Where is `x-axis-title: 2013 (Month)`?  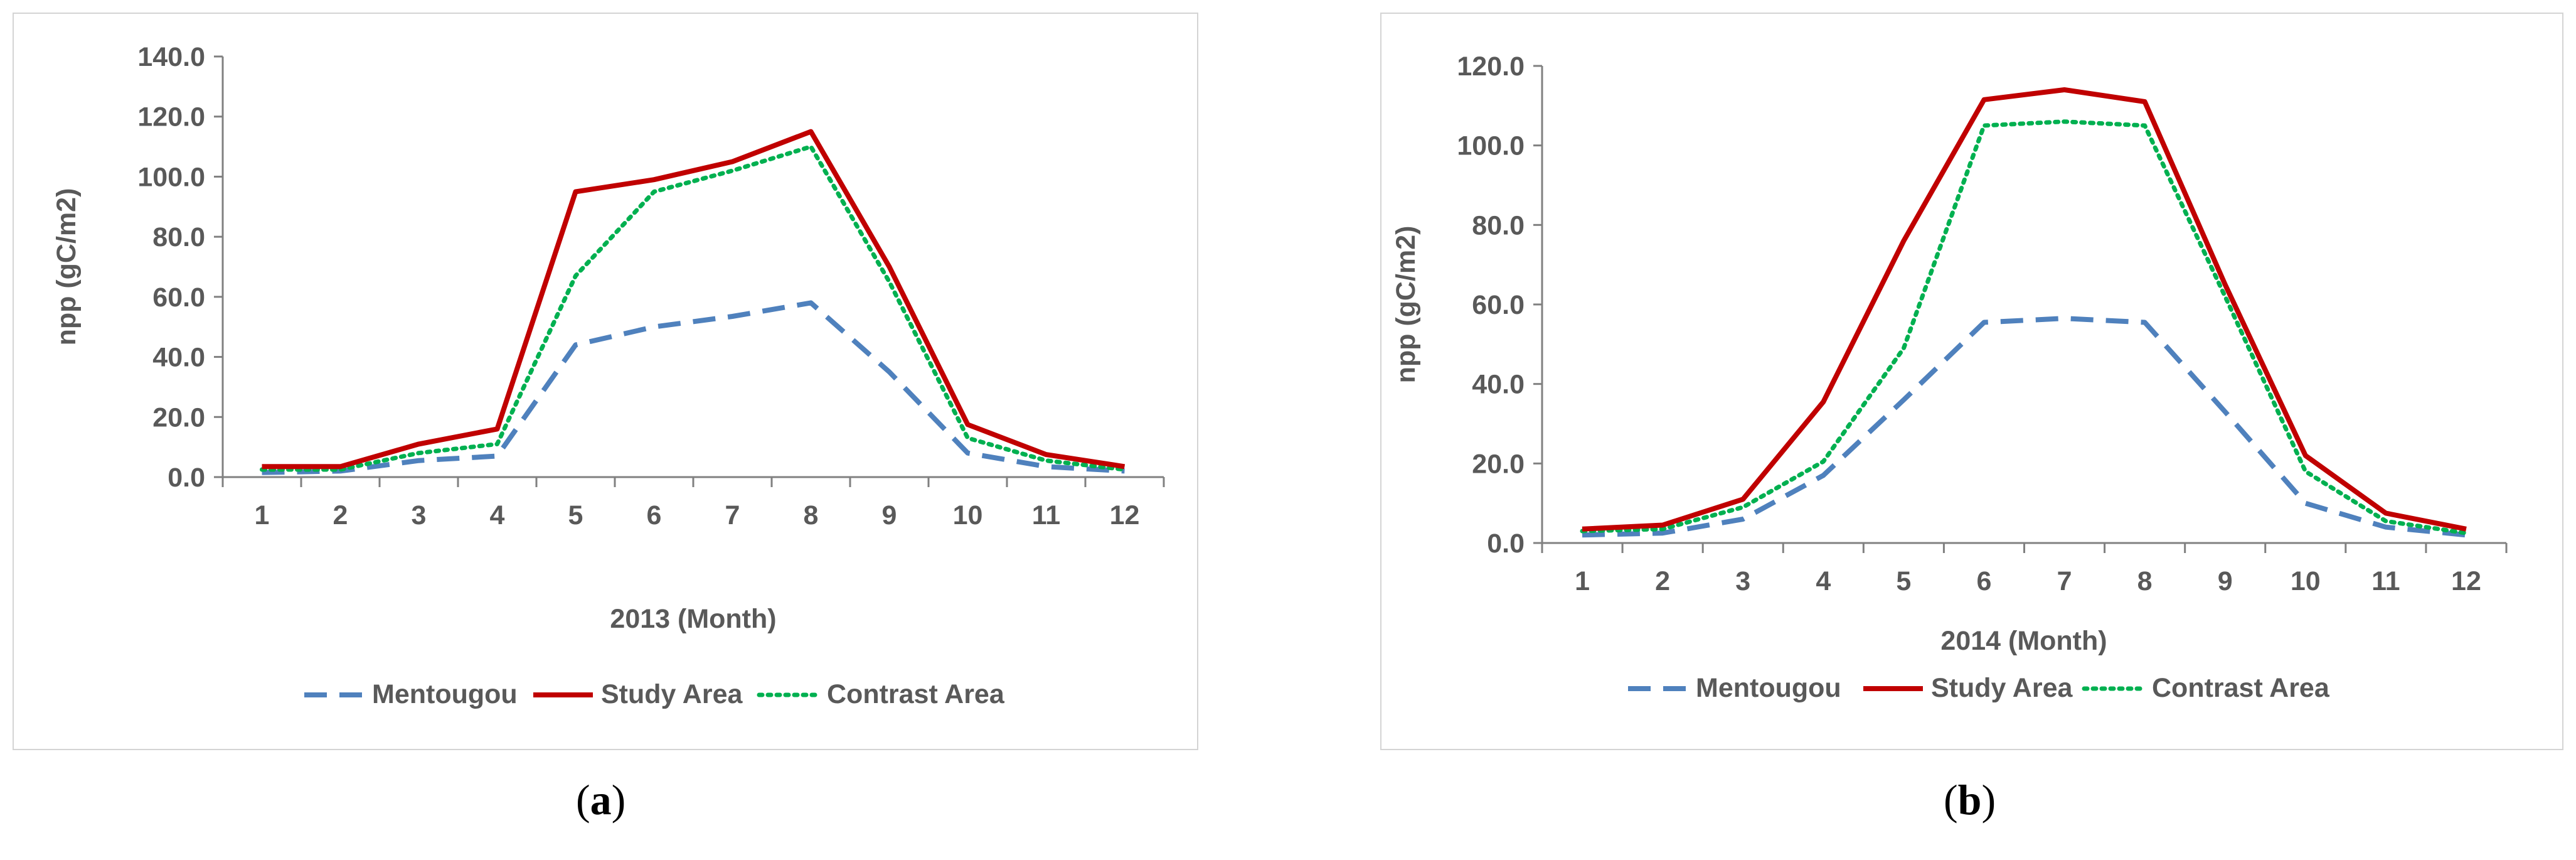
x-axis-title: 2013 (Month) is located at coordinates (693, 619).